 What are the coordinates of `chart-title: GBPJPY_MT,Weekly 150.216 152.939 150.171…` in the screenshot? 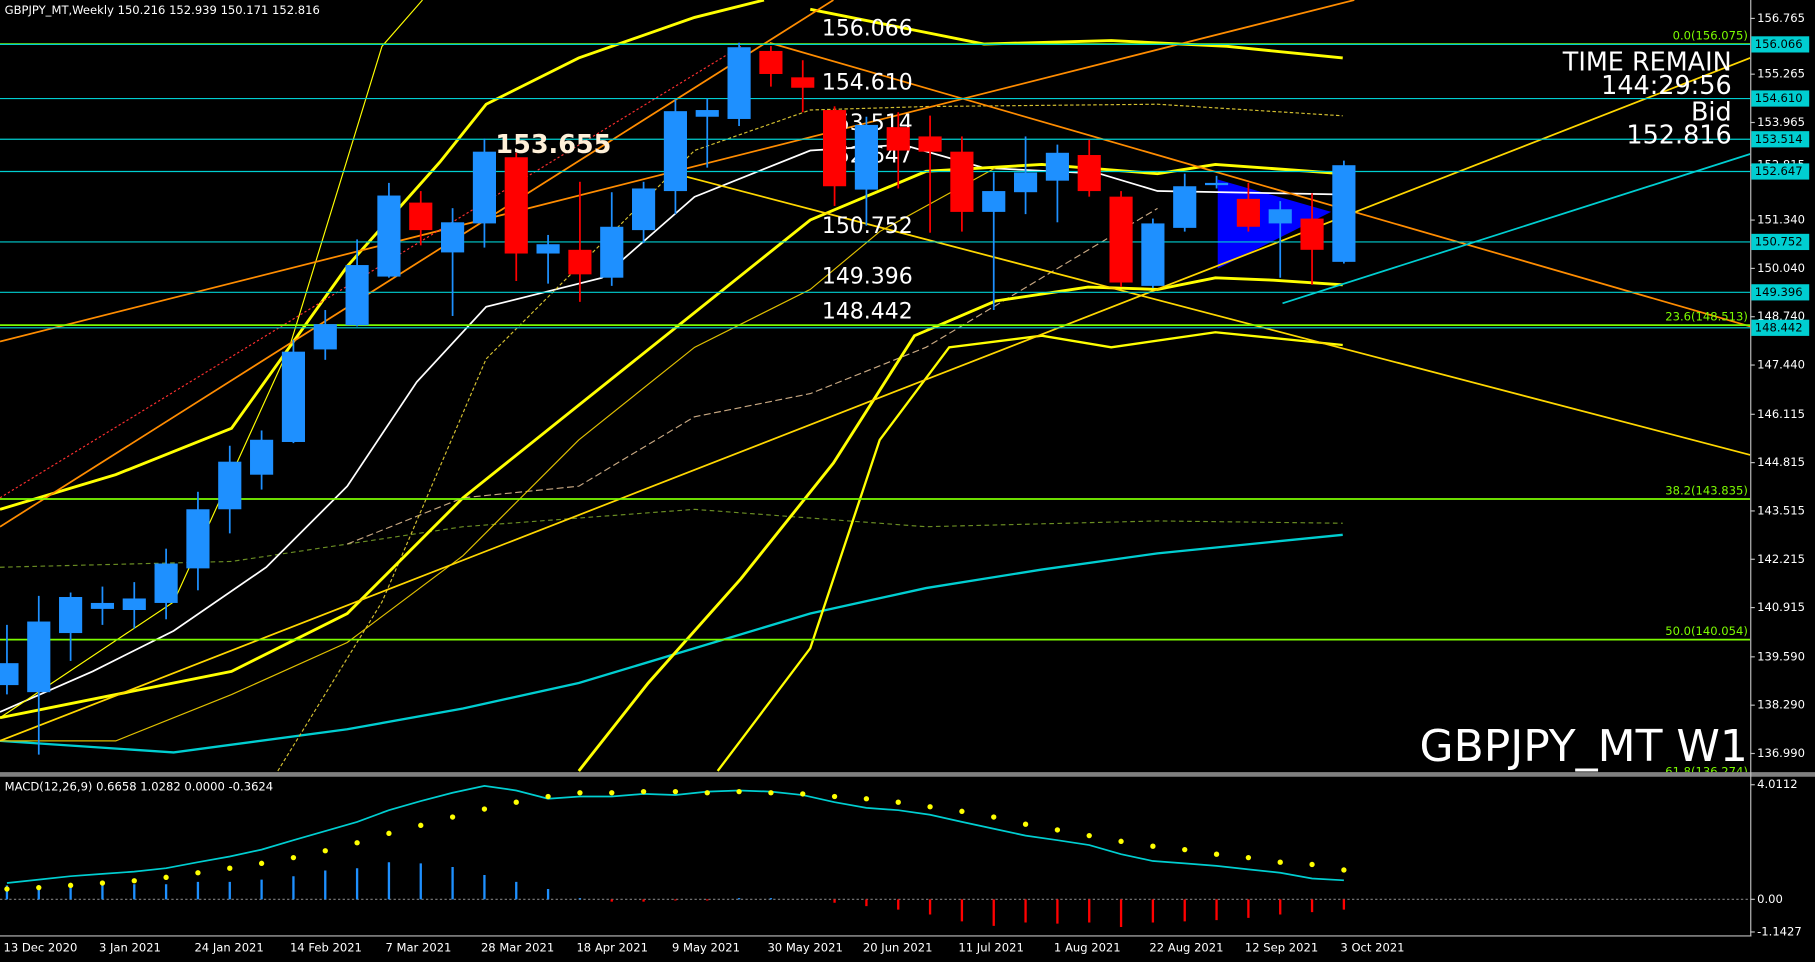 It's located at (162, 10).